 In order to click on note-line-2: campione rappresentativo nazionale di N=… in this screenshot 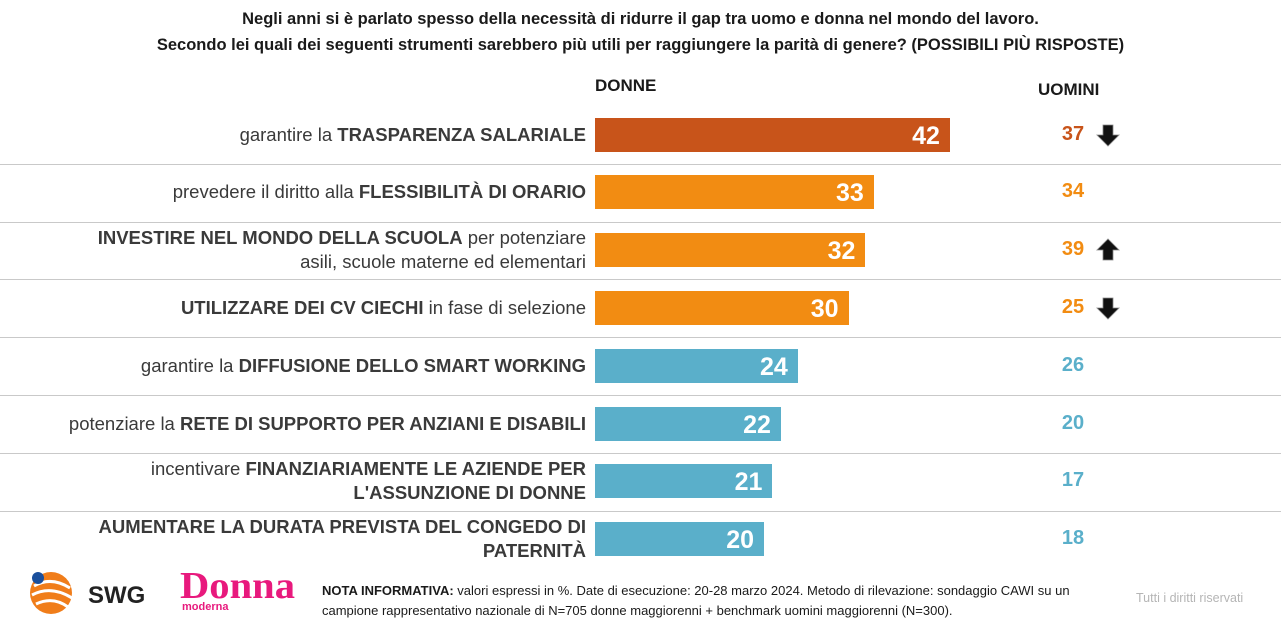, I will do `click(637, 610)`.